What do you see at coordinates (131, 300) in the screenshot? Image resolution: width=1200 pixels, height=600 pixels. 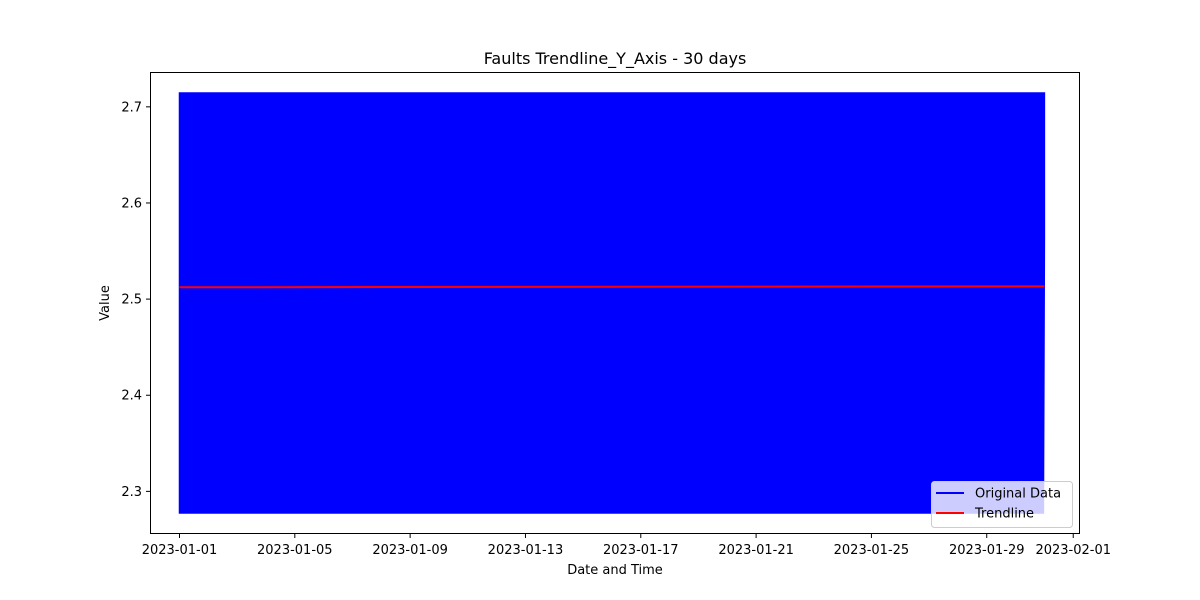 I see `y-tick-label: 2.5` at bounding box center [131, 300].